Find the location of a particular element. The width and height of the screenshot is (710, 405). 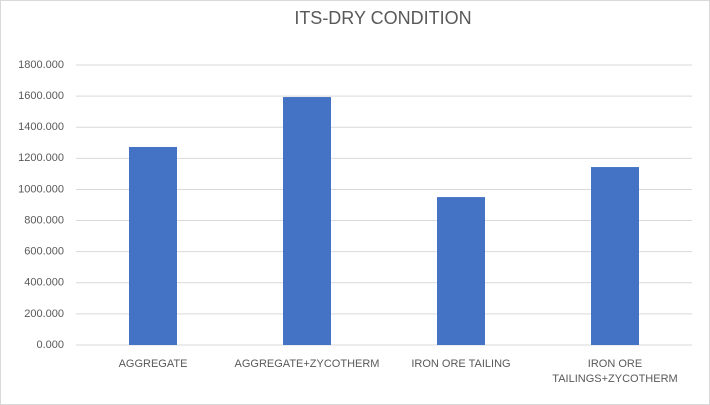

x-tick-label: AGGREGATE+ZYCOTHERM is located at coordinates (307, 364).